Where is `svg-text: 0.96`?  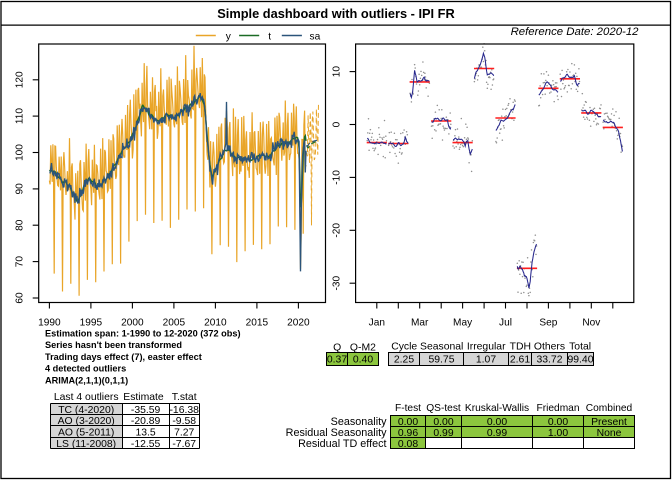 svg-text: 0.96 is located at coordinates (408, 433).